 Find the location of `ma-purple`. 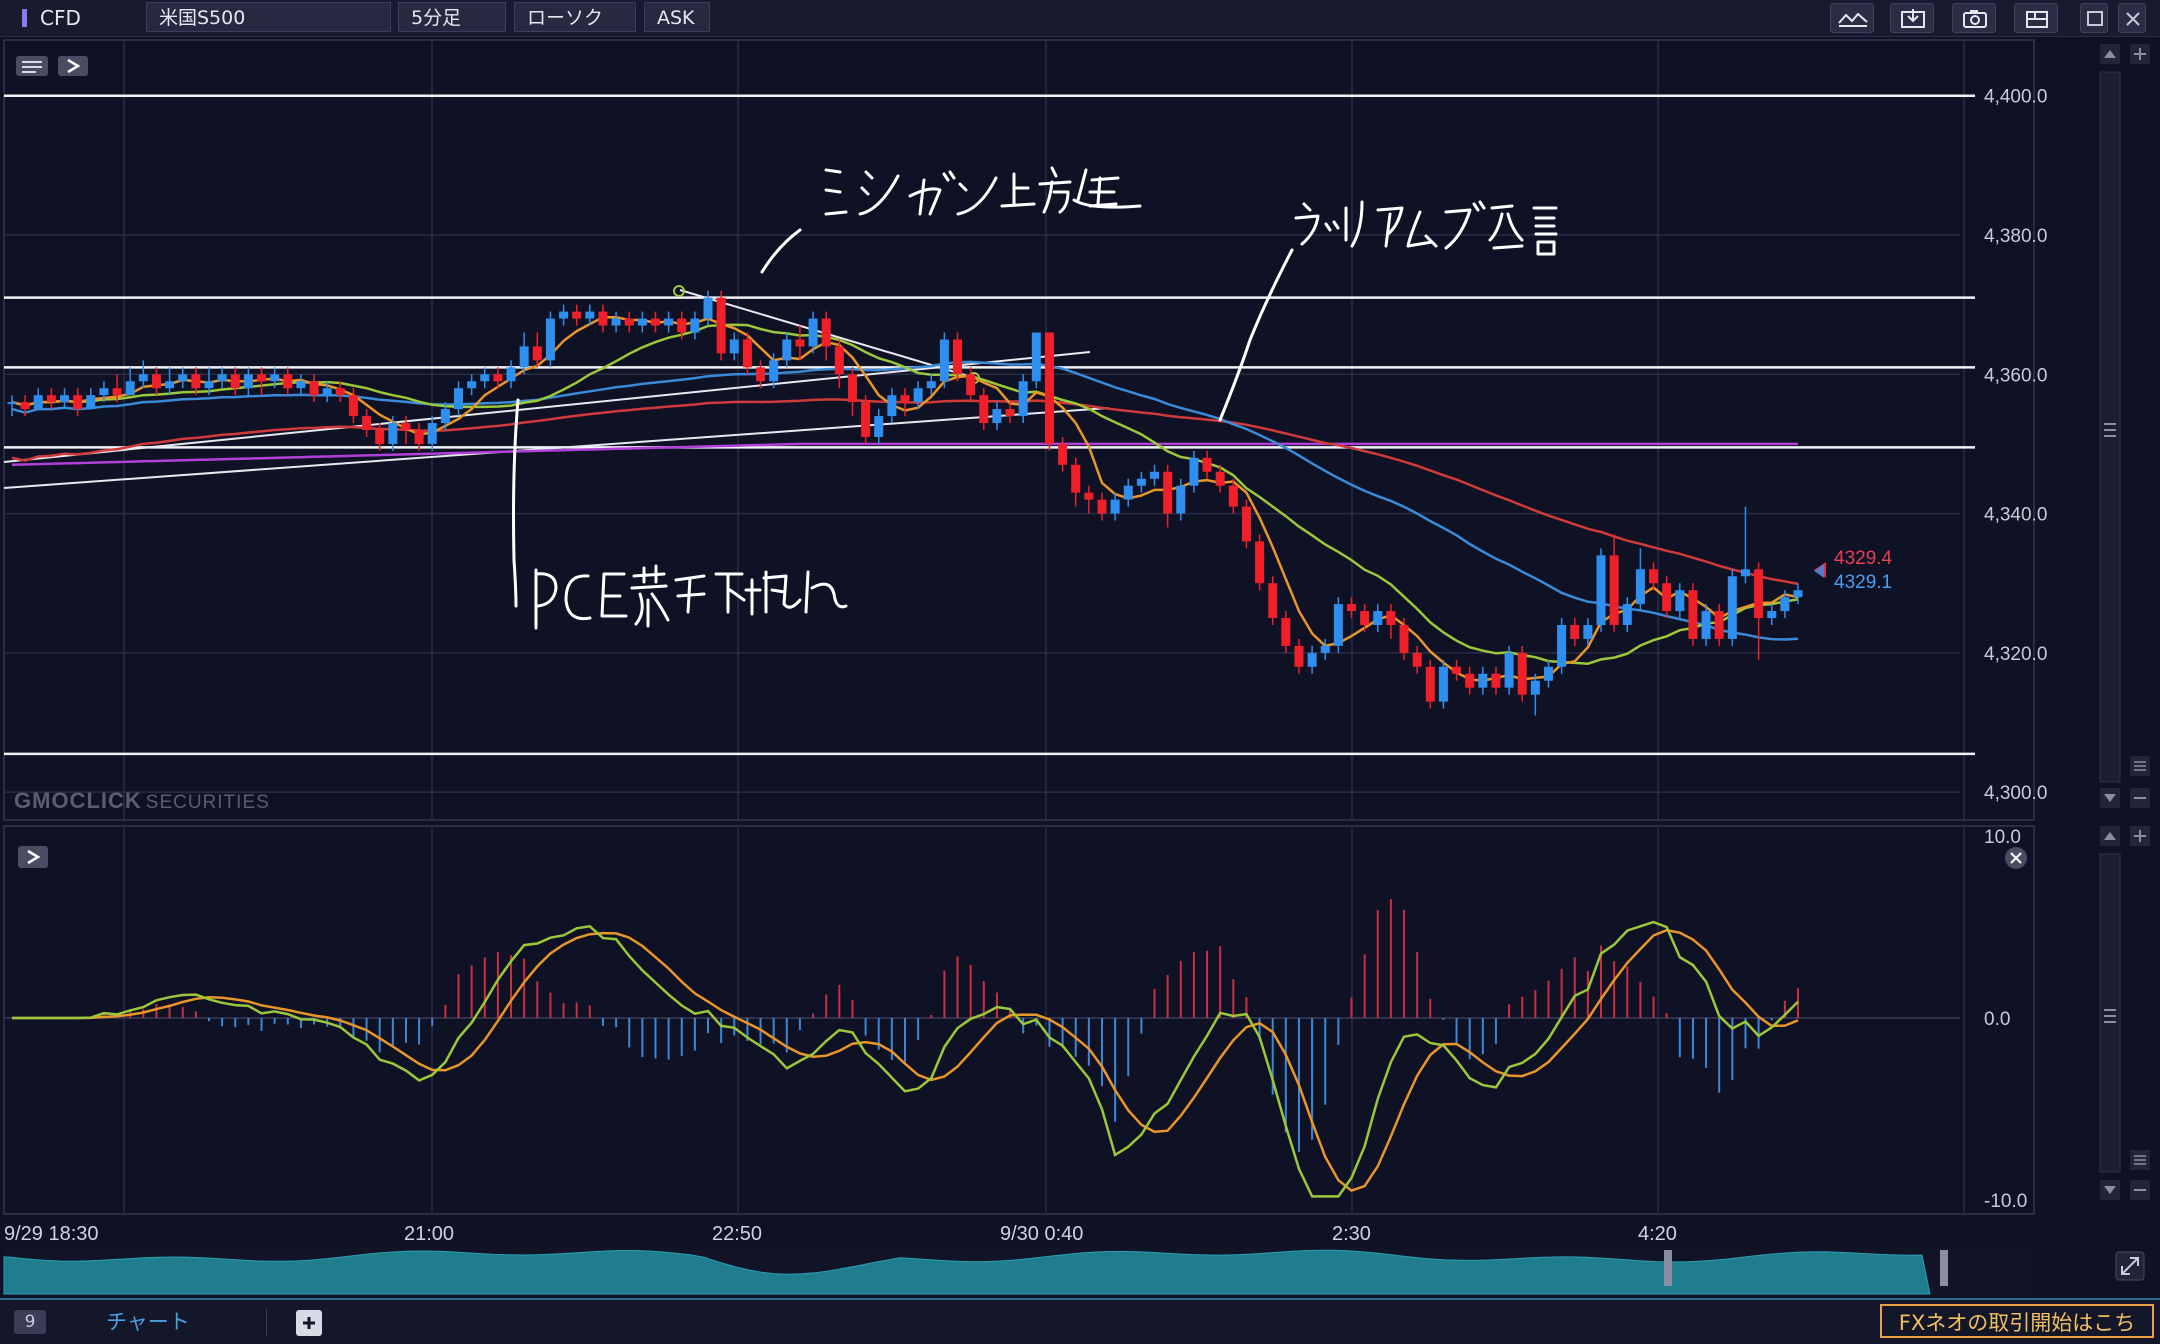

ma-purple is located at coordinates (904, 454).